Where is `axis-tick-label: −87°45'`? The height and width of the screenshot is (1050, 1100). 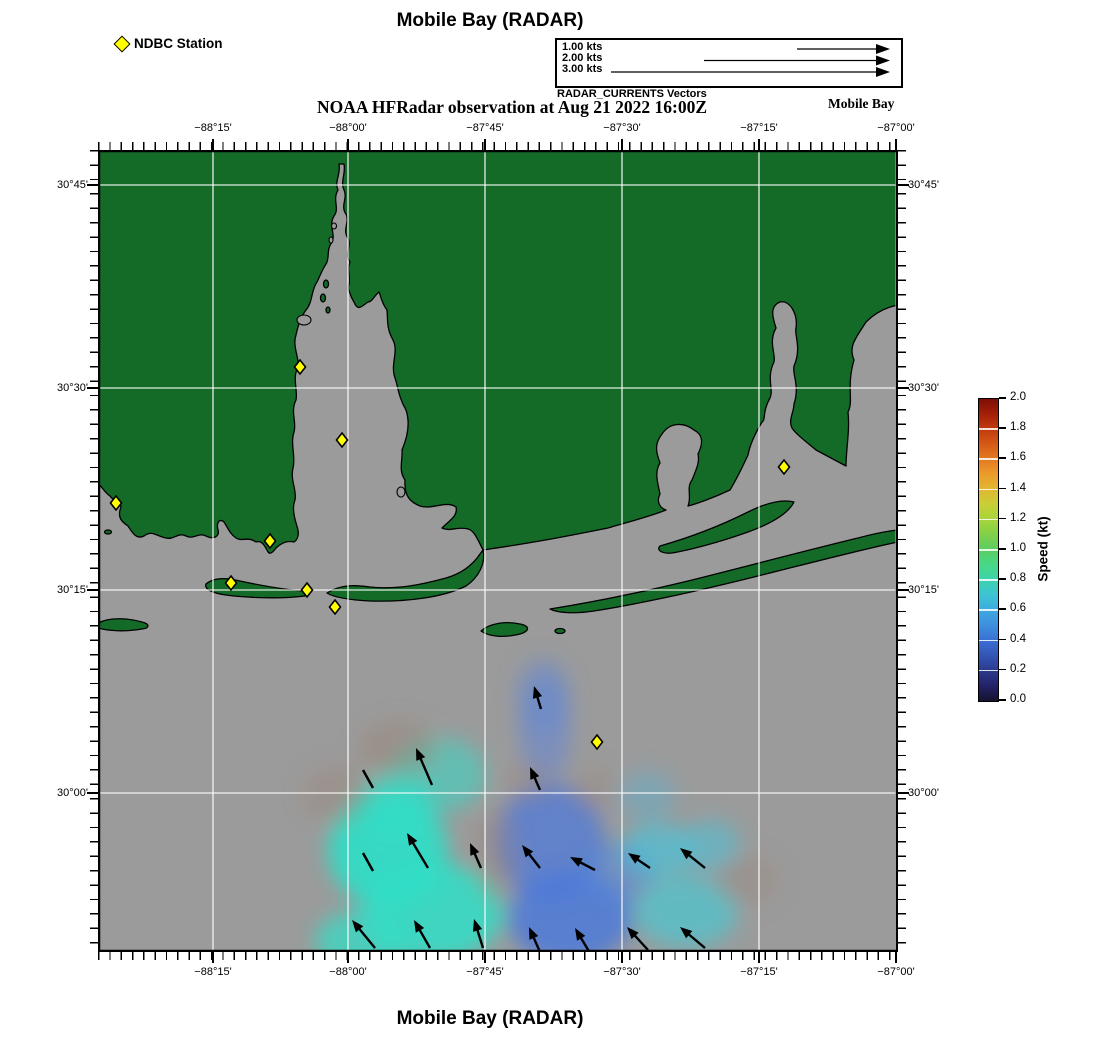 axis-tick-label: −87°45' is located at coordinates (485, 972).